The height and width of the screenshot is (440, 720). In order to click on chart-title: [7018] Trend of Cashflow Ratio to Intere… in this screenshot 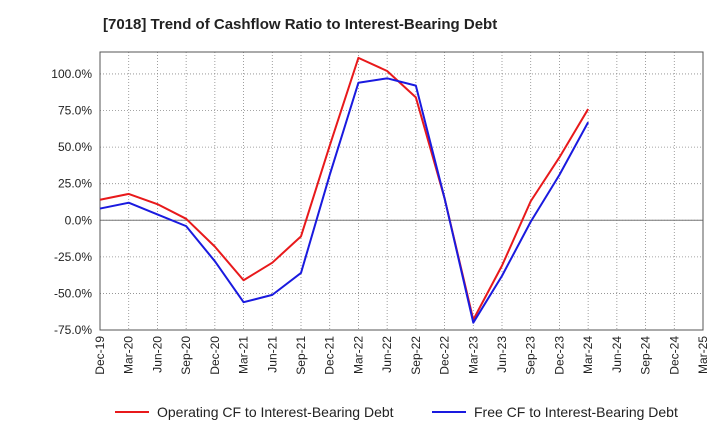, I will do `click(300, 24)`.